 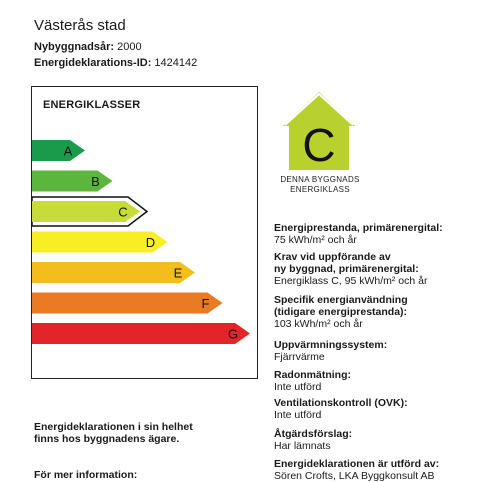 What do you see at coordinates (178, 273) in the screenshot?
I see `energy-class-letter: E` at bounding box center [178, 273].